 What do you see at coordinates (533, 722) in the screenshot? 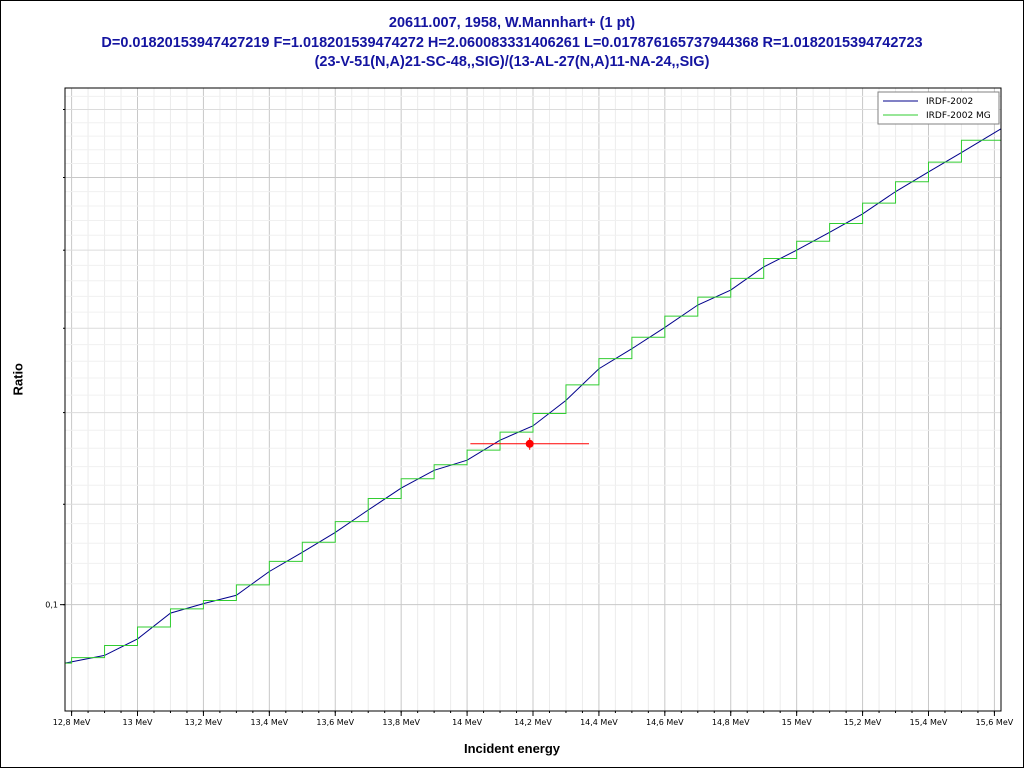
I see `x-tick-label: 14,2 MeV` at bounding box center [533, 722].